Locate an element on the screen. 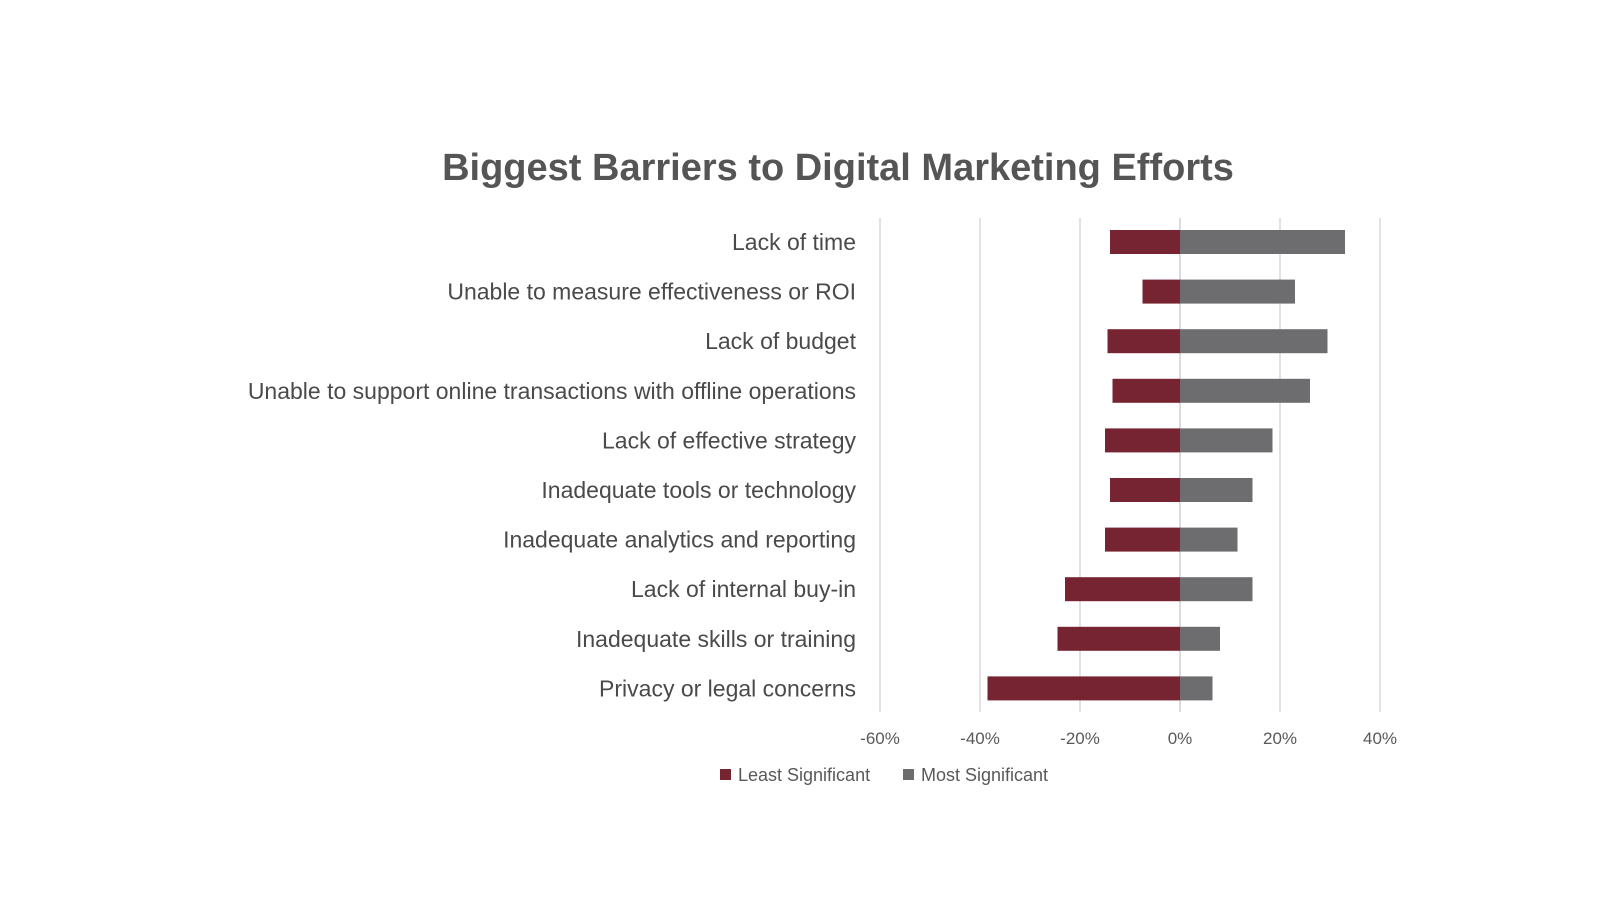  category-label: Inadequate analytics and reporting is located at coordinates (679, 540).